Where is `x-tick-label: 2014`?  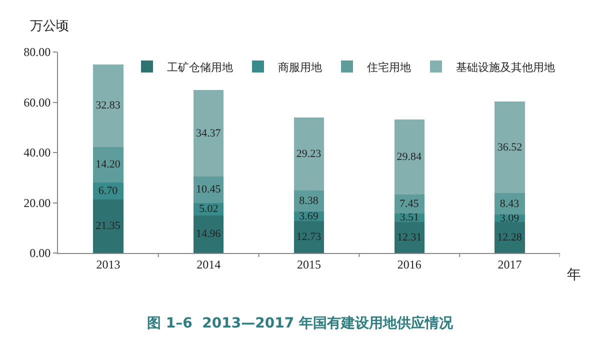
x-tick-label: 2014 is located at coordinates (208, 264).